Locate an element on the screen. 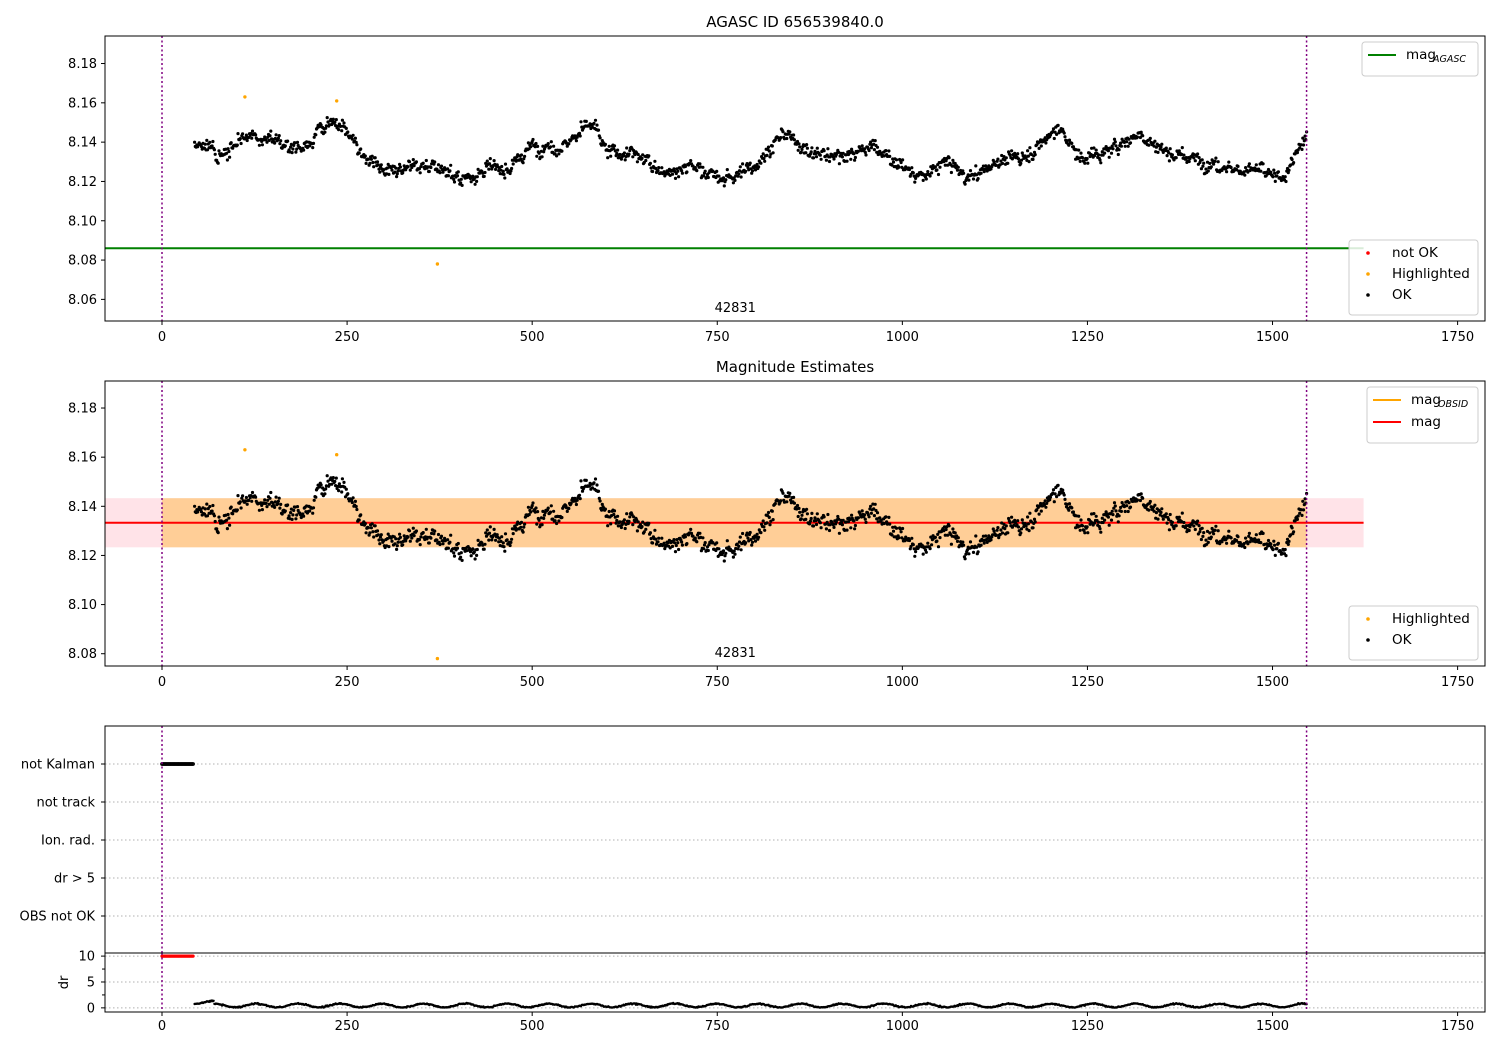 The width and height of the screenshot is (1500, 1050). axes-frame is located at coordinates (795, 982).